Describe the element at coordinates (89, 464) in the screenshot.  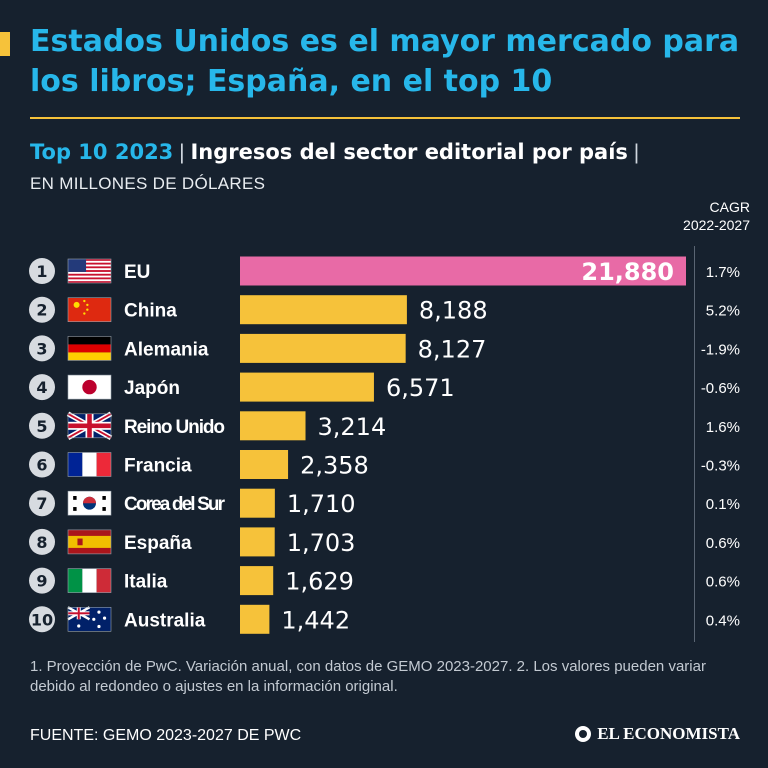
I see `france-flag-icon` at that location.